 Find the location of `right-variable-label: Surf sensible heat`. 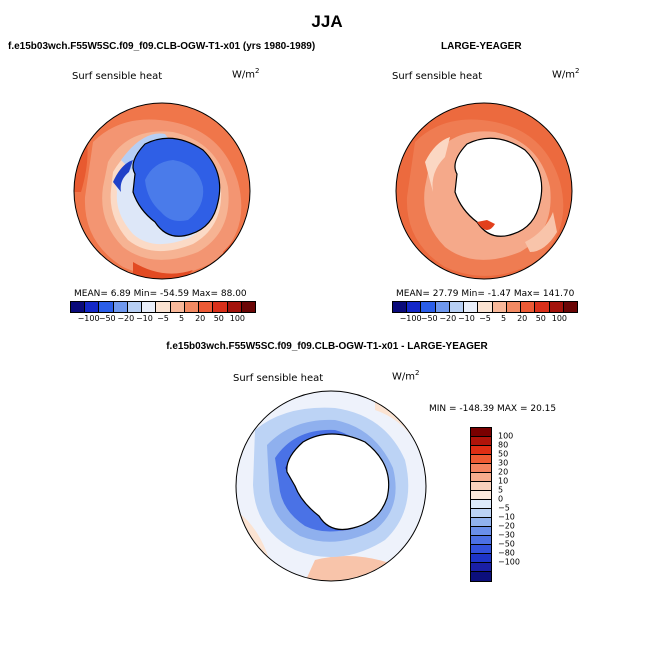

right-variable-label: Surf sensible heat is located at coordinates (437, 76).